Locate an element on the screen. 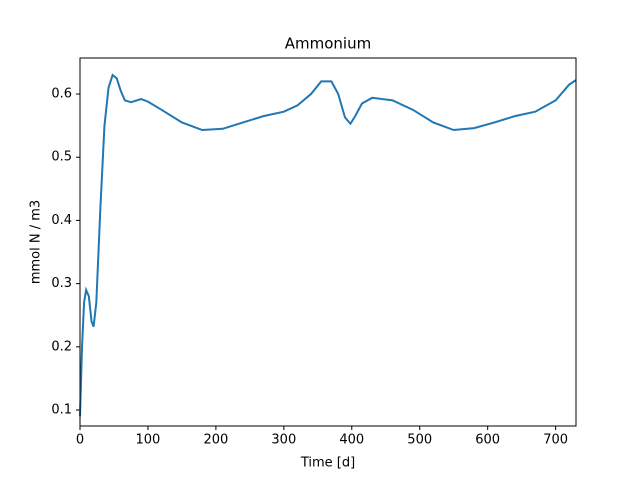  y-tick-label: 0.4 is located at coordinates (61, 220).